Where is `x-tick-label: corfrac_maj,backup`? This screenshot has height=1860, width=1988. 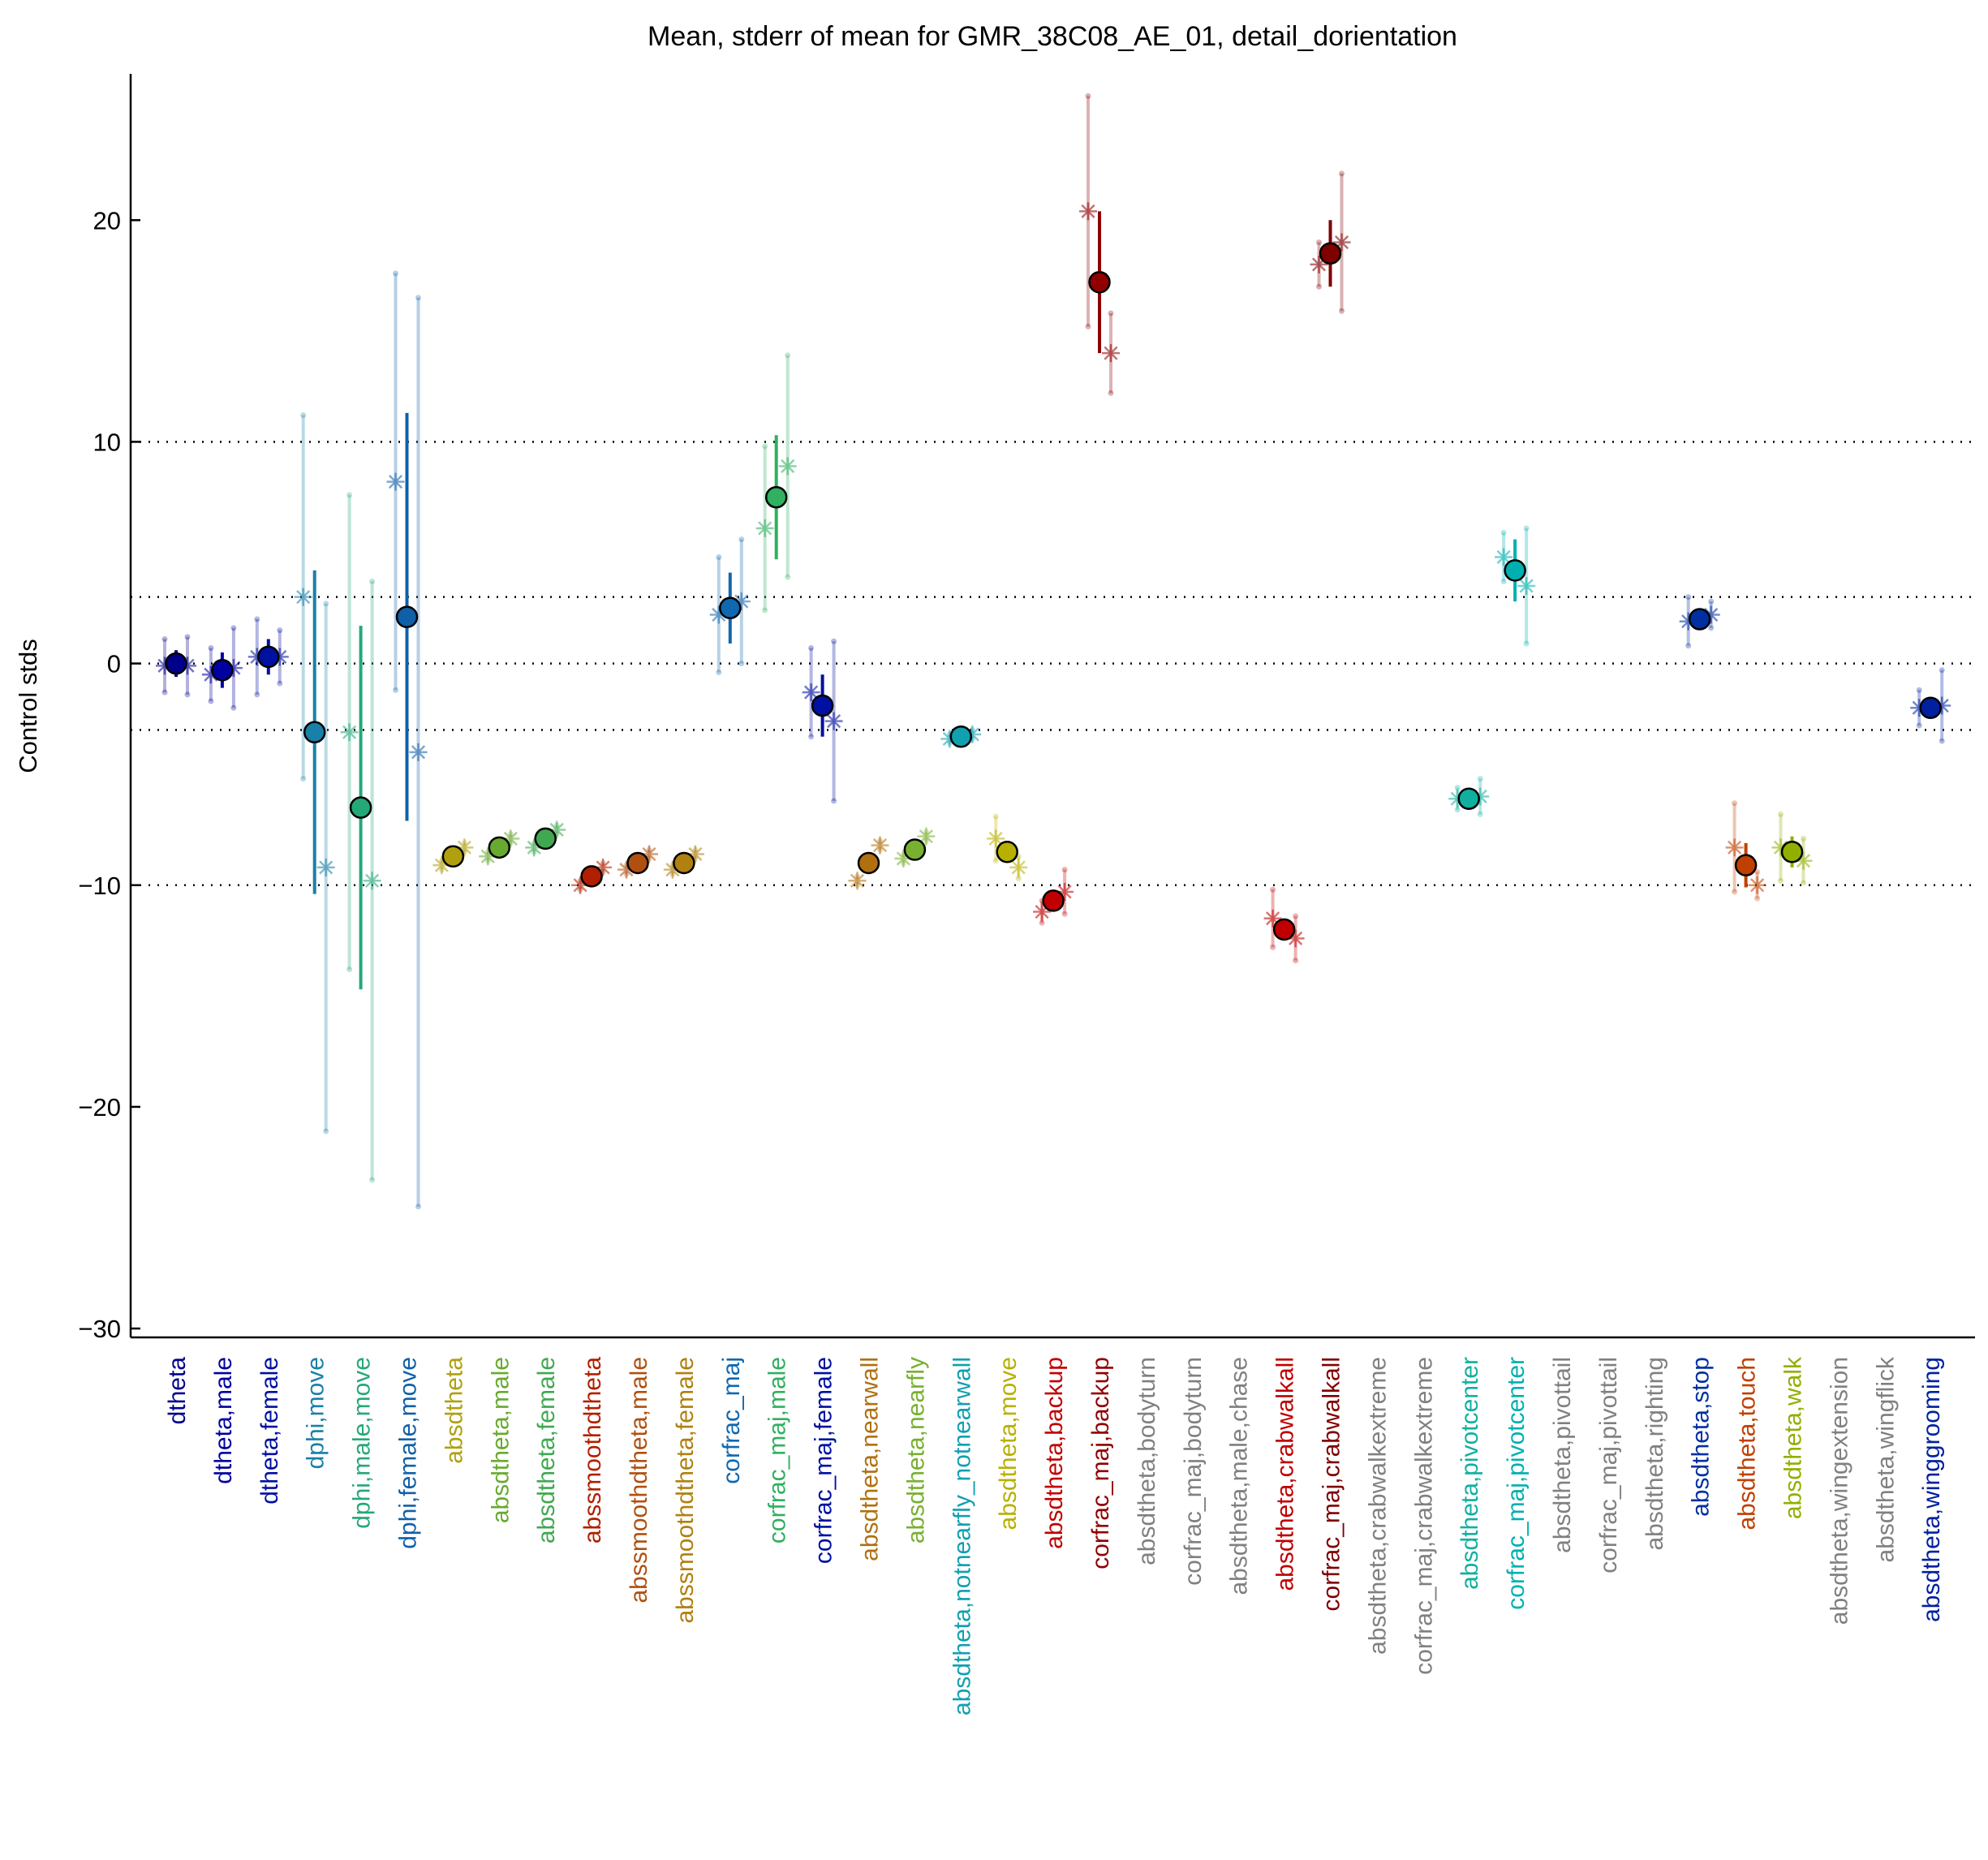
x-tick-label: corfrac_maj,backup is located at coordinates (1100, 1463).